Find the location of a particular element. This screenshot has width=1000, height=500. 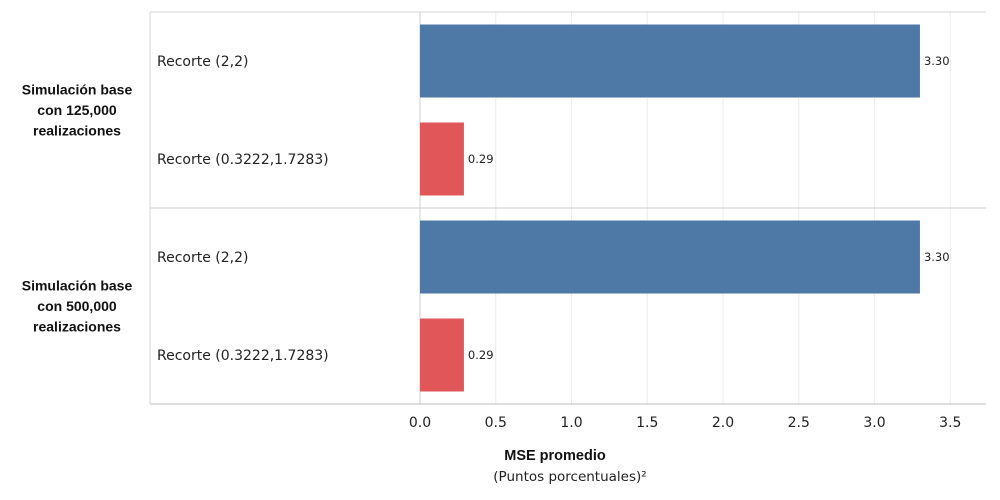

x-axis-subtitle: (Puntos porcentuales)² is located at coordinates (569, 477).